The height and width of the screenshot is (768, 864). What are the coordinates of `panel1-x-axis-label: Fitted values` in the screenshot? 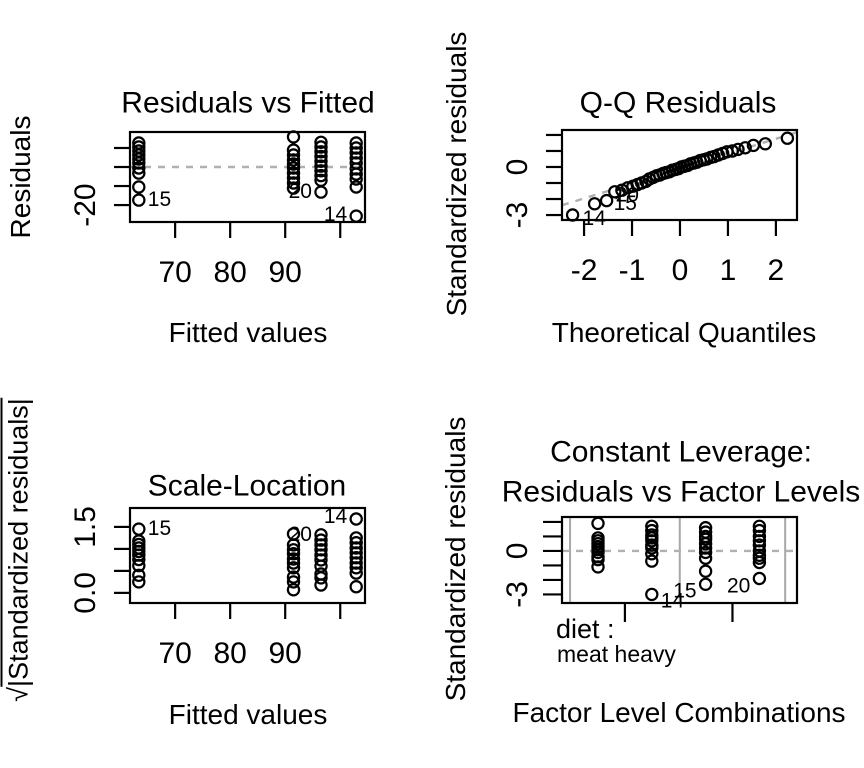 It's located at (248, 332).